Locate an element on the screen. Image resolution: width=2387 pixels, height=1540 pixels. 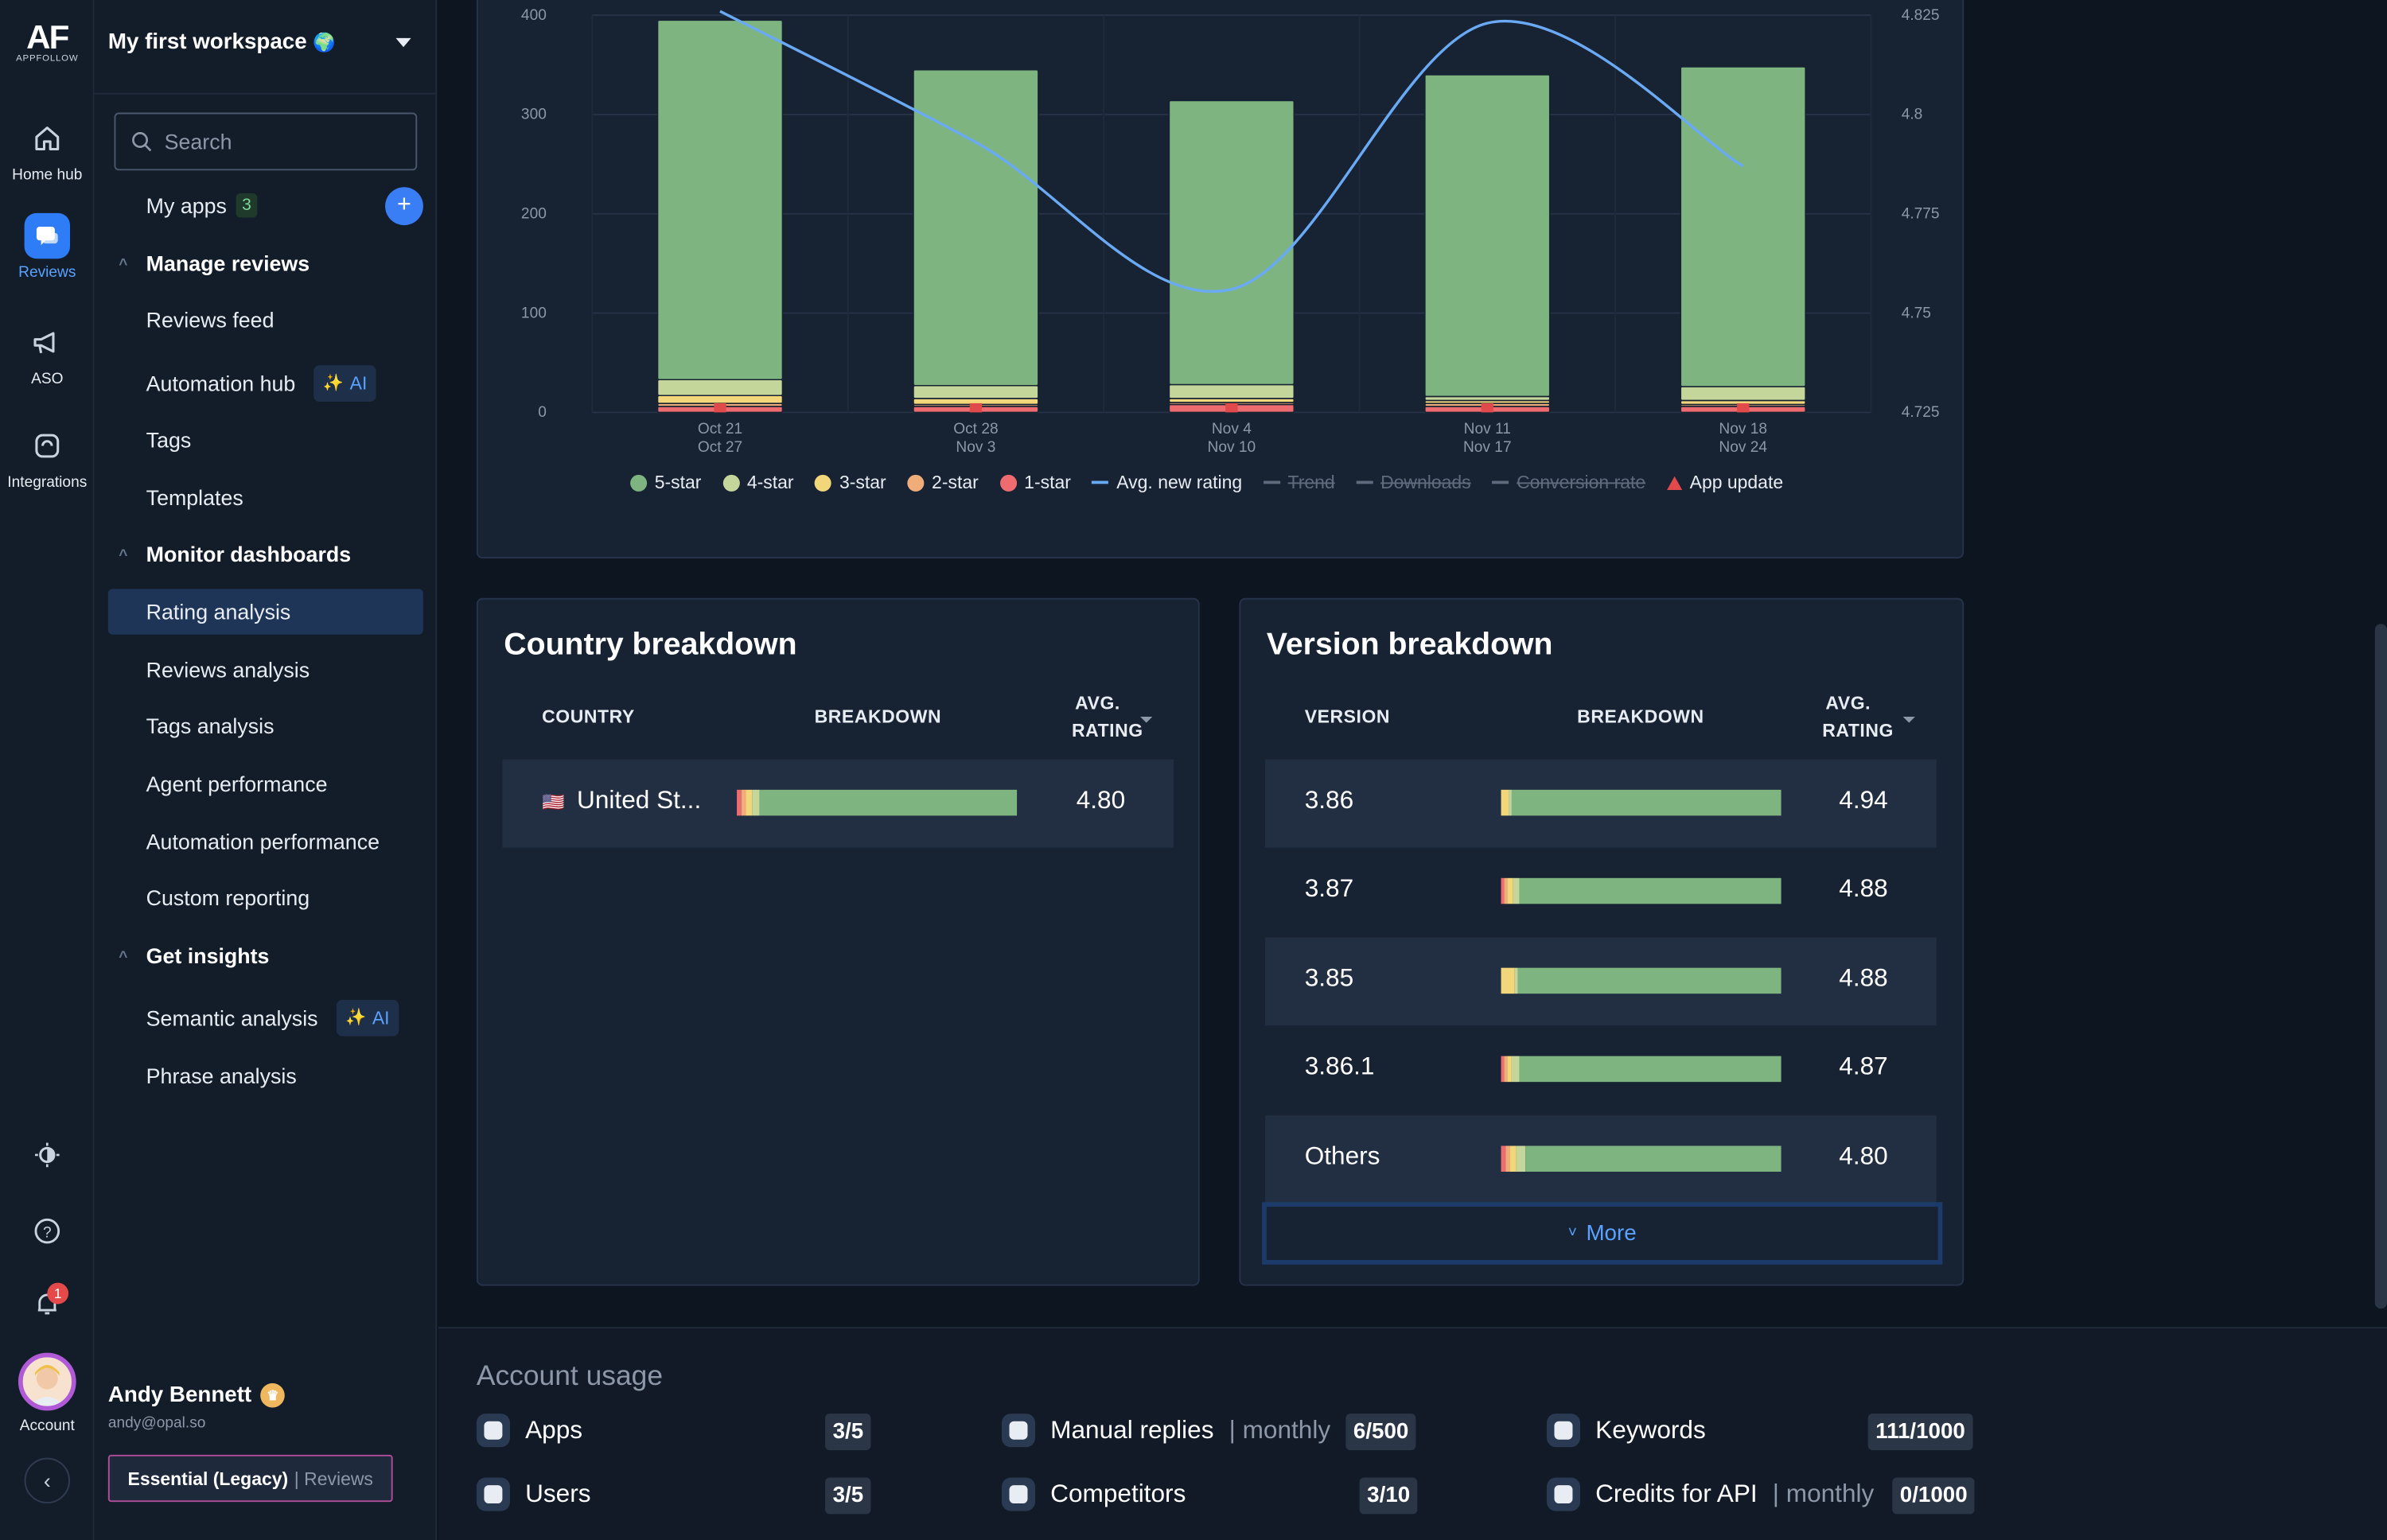
nav-section-monitor-dashboards: Monitor dashboards is located at coordinates (235, 555).